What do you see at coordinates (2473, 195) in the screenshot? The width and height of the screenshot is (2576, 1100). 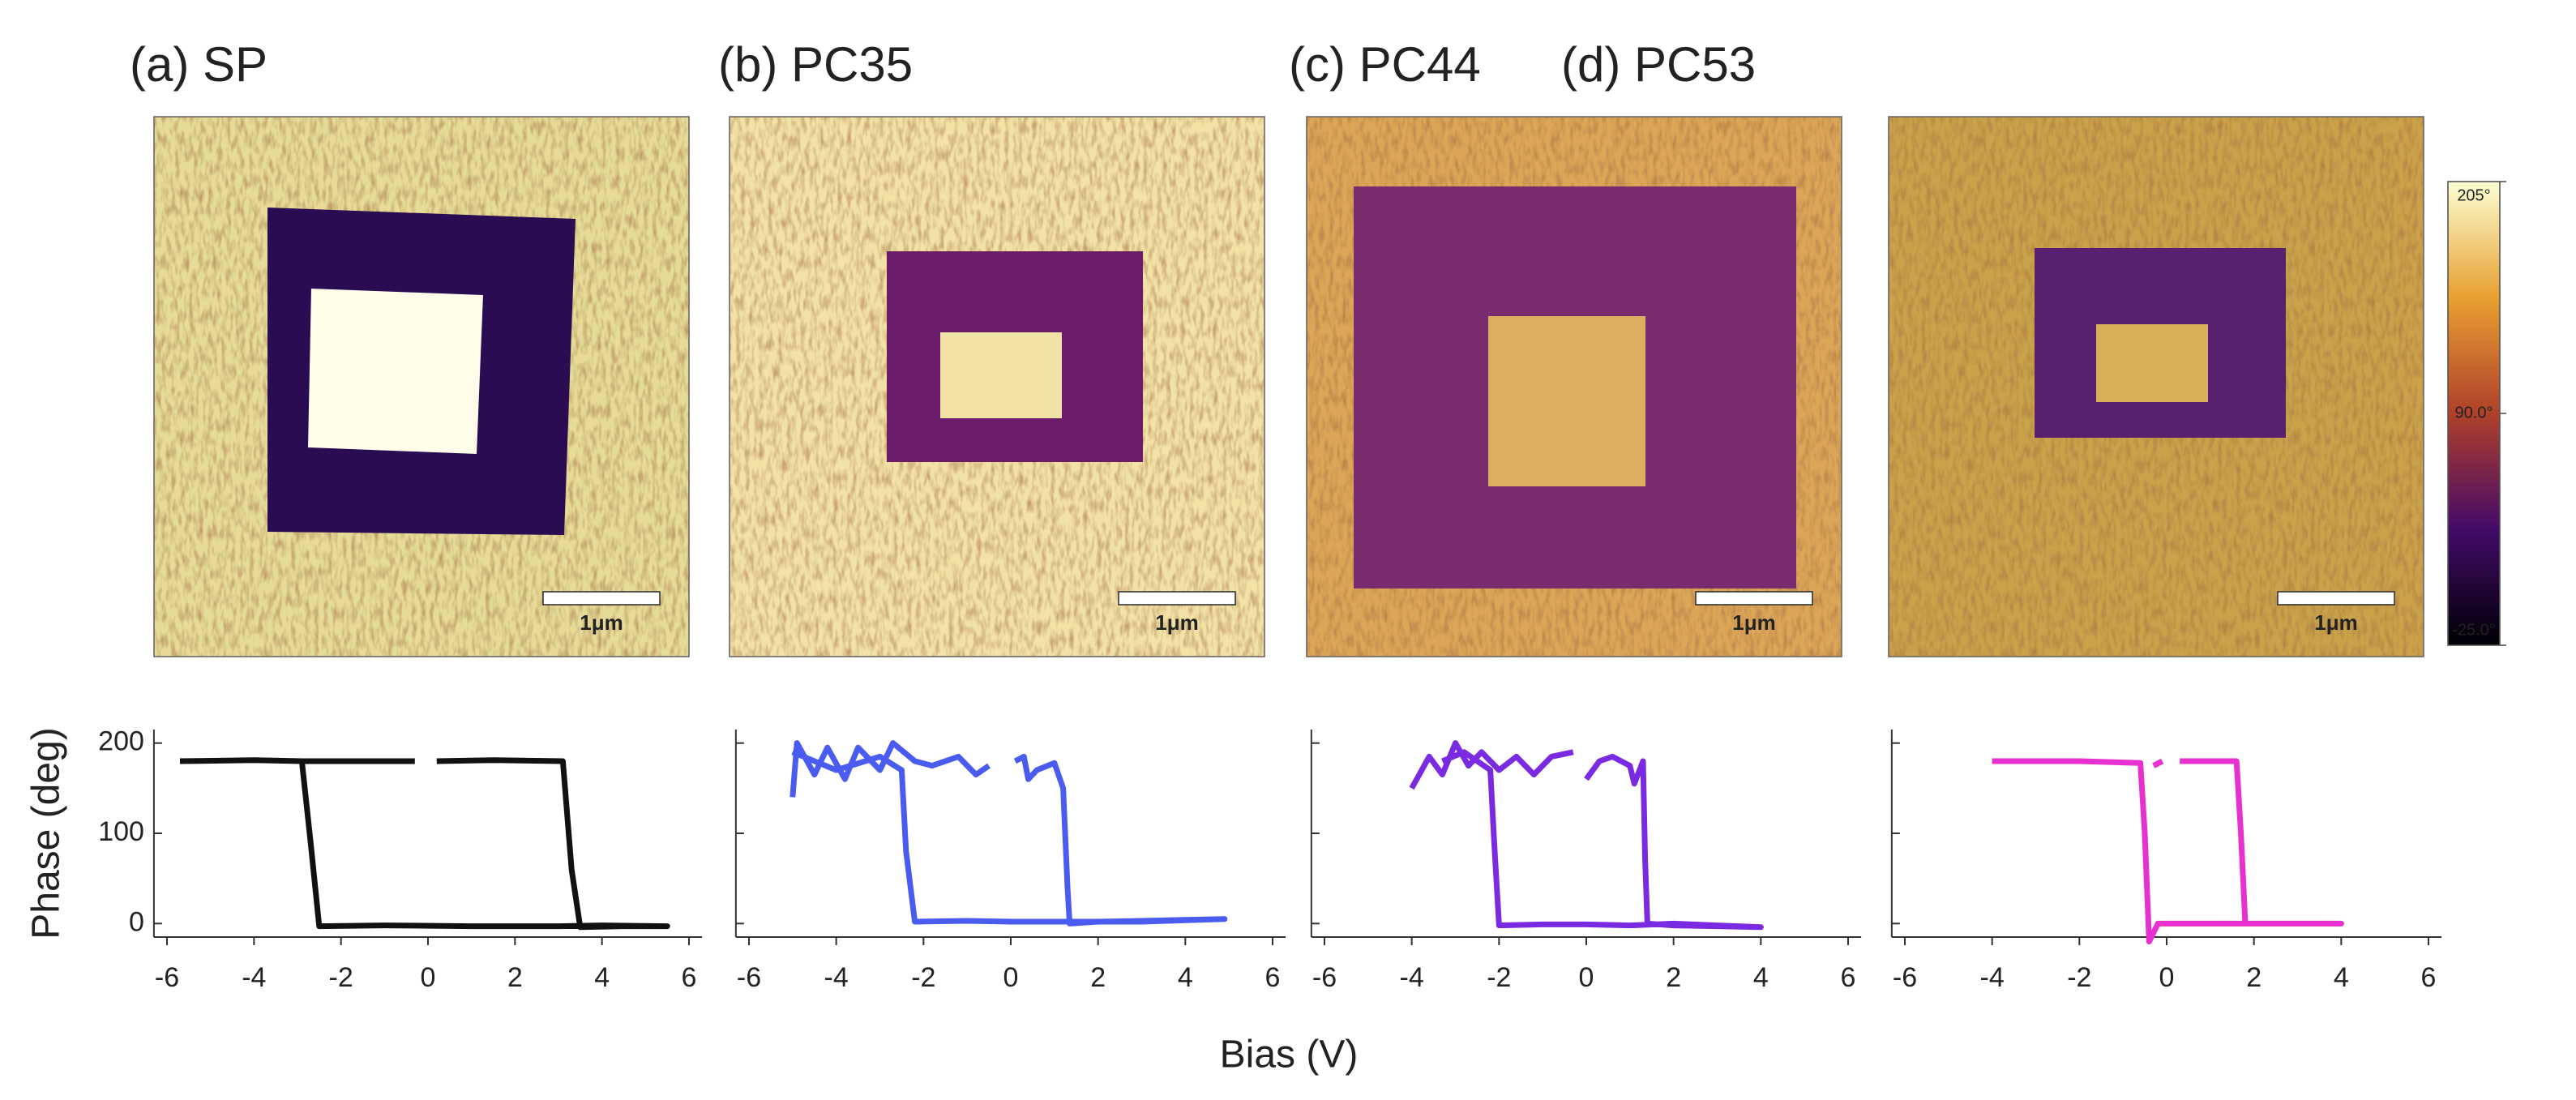 I see `colorbar-label: 205°` at bounding box center [2473, 195].